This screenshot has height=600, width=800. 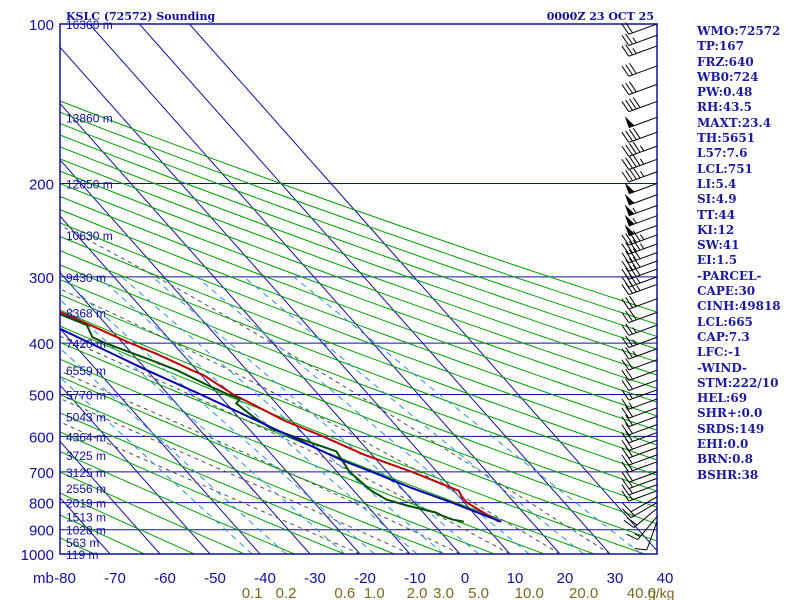 I want to click on index-item: LFC:-1, so click(x=719, y=352).